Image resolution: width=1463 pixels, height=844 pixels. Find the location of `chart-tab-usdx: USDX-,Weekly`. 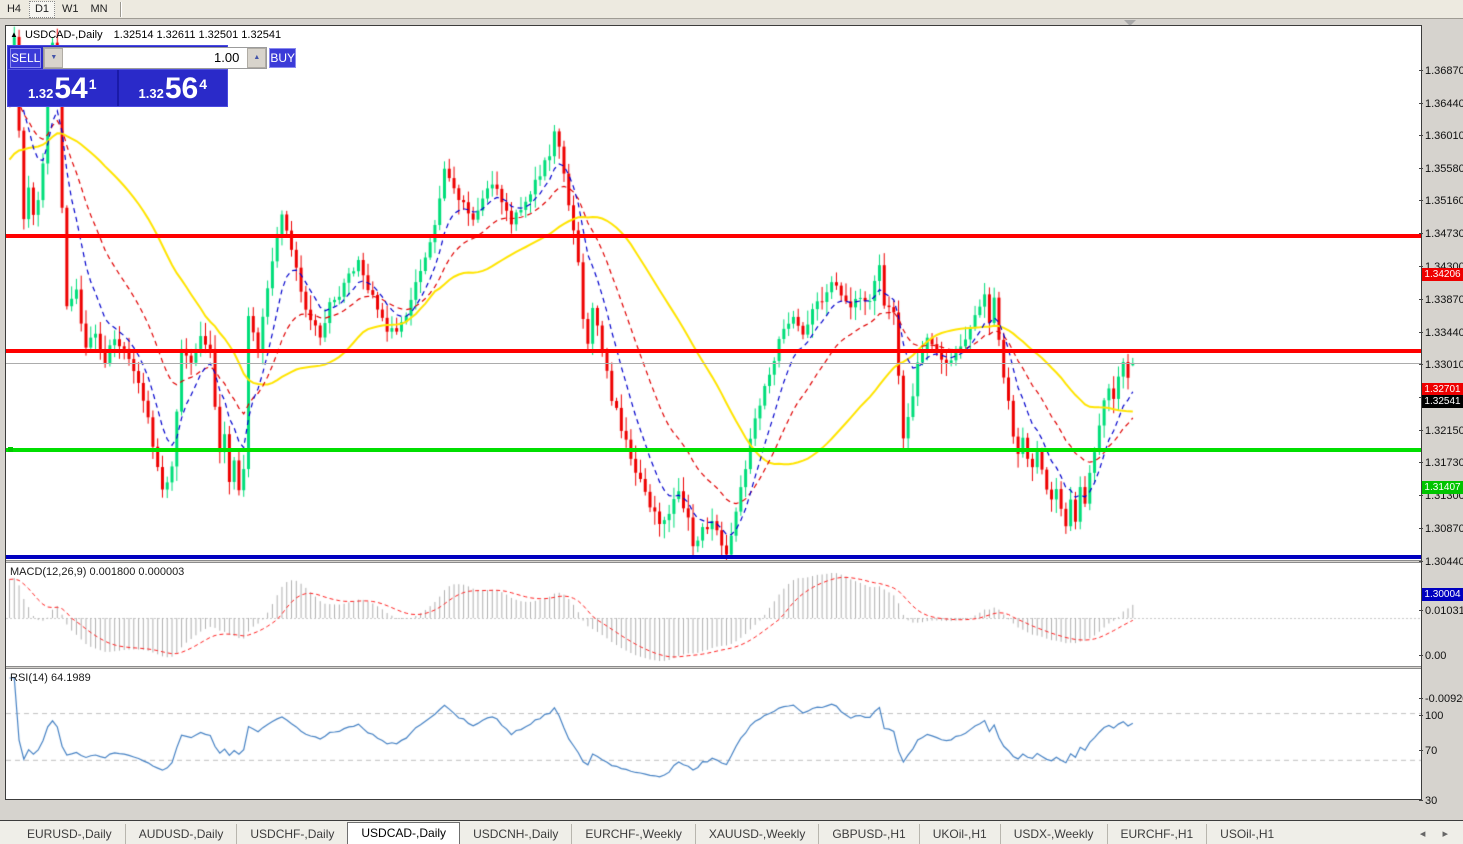

chart-tab-usdx: USDX-,Weekly is located at coordinates (1053, 834).